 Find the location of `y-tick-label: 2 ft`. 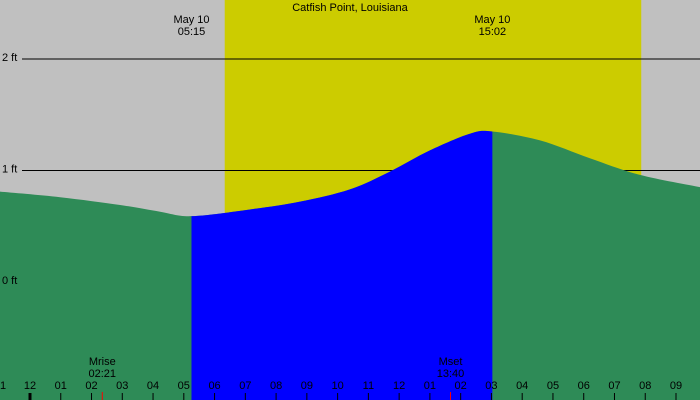

y-tick-label: 2 ft is located at coordinates (9, 58).